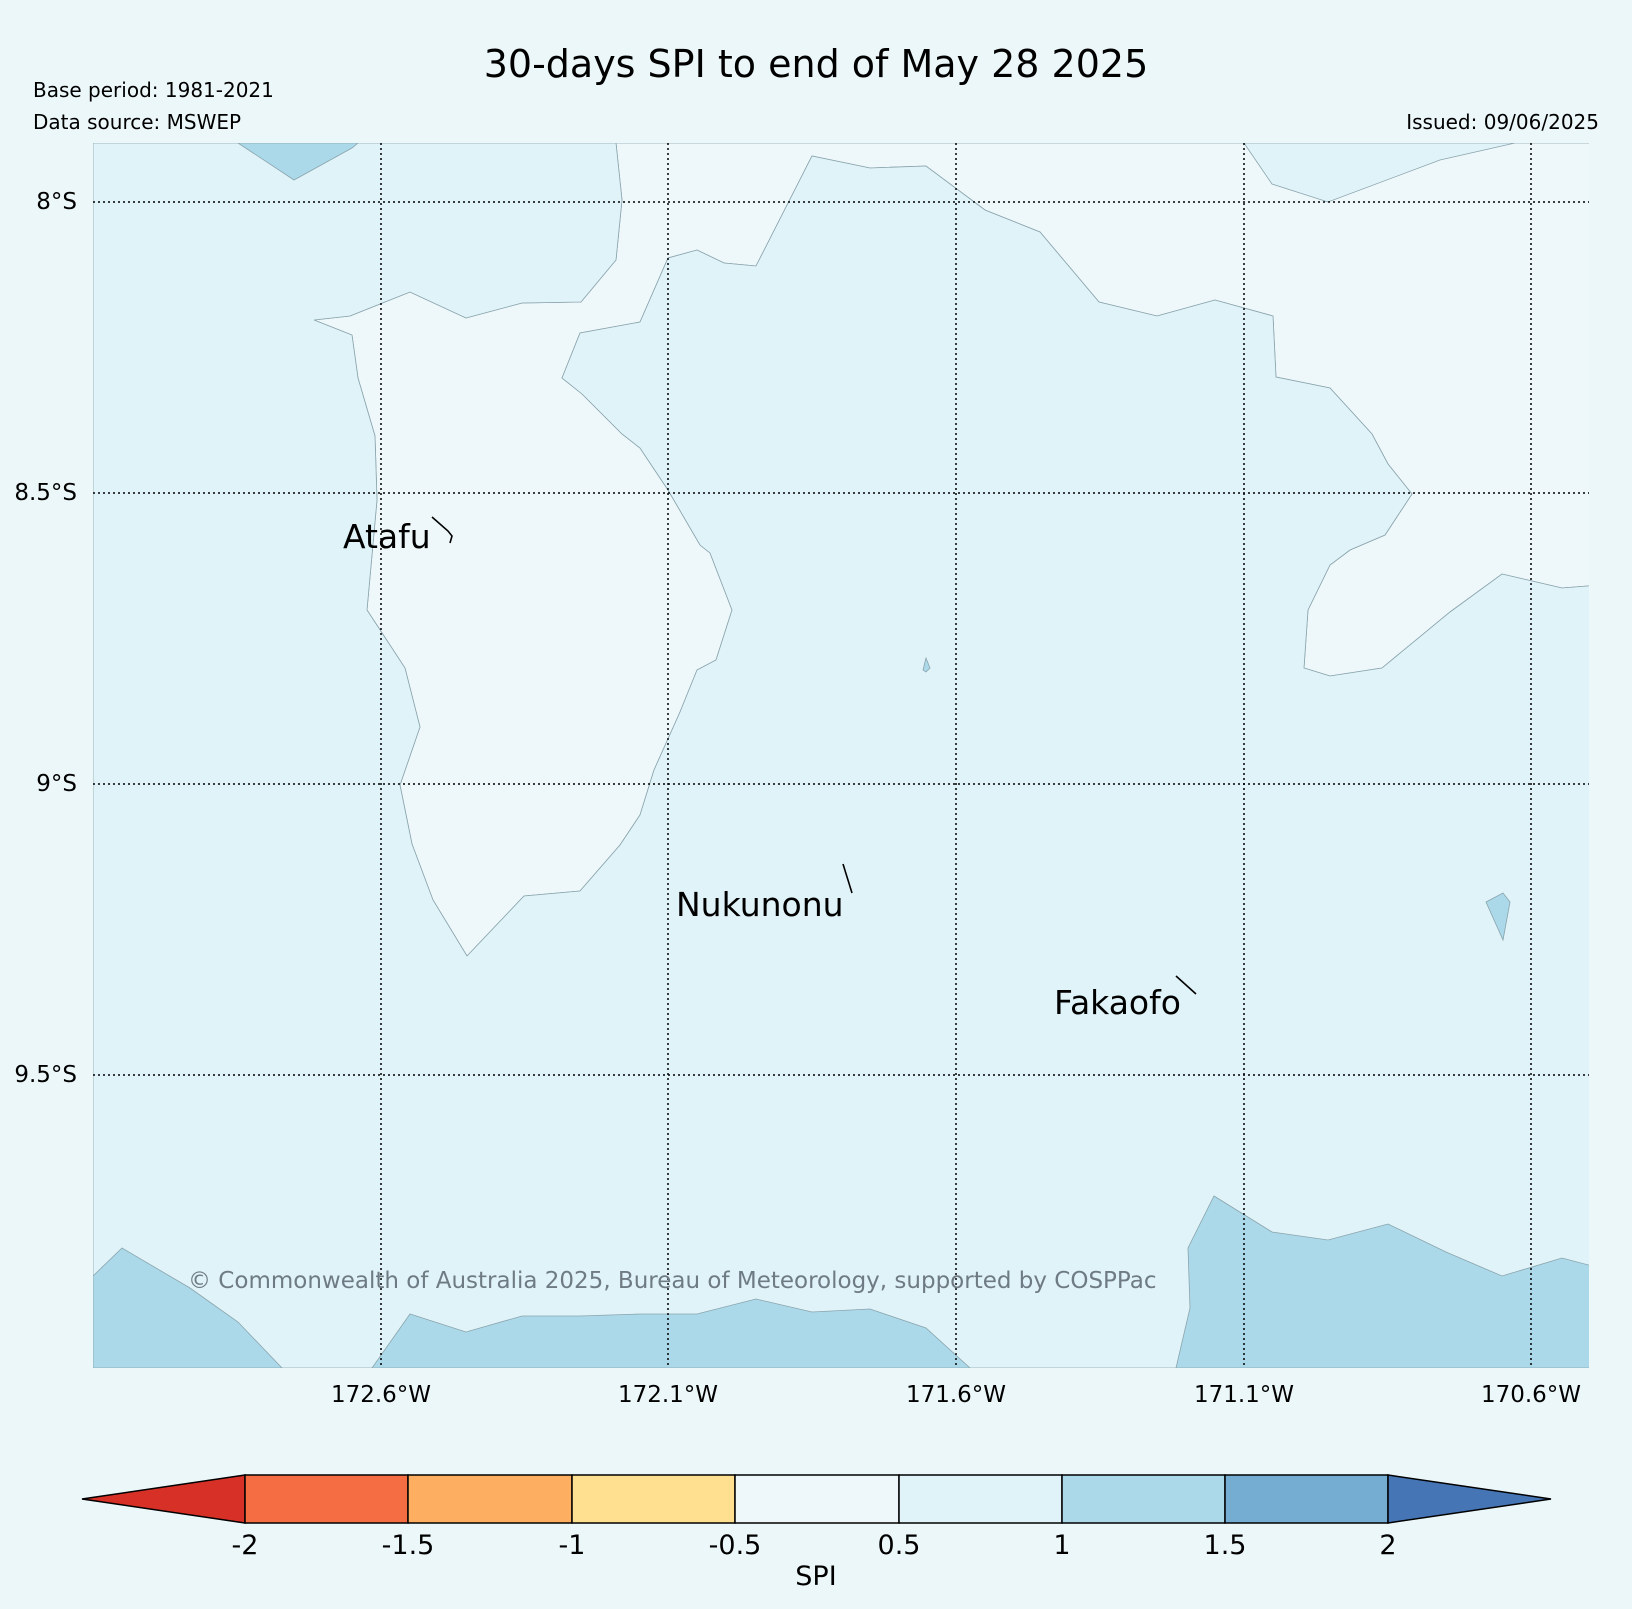 Image resolution: width=1632 pixels, height=1609 pixels. What do you see at coordinates (387, 536) in the screenshot?
I see `place-label-atafu: Atafu` at bounding box center [387, 536].